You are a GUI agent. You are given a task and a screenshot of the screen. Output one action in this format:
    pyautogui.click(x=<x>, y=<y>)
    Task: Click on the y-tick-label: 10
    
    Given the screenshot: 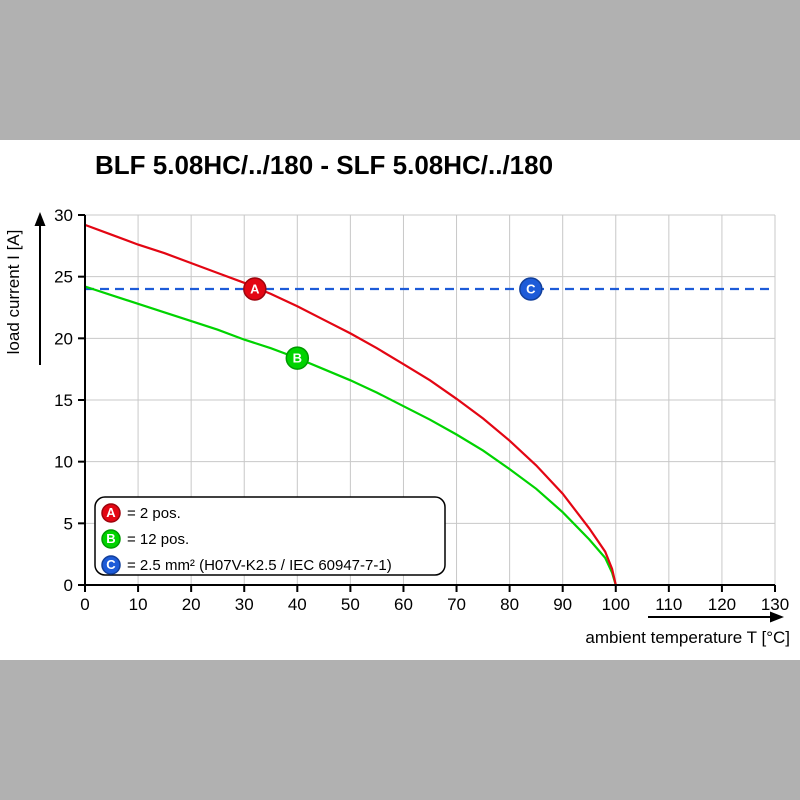 What is the action you would take?
    pyautogui.click(x=63, y=462)
    